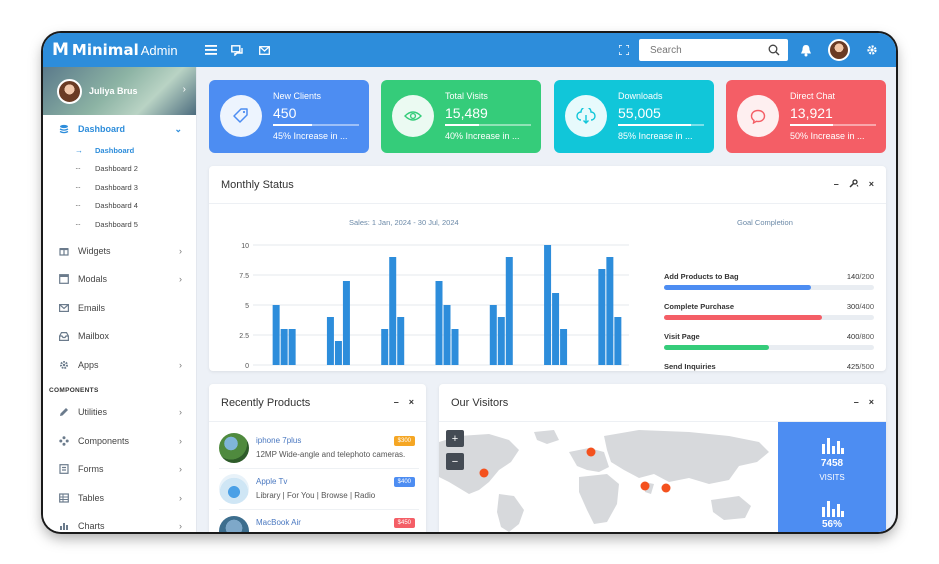 This screenshot has height=564, width=939. I want to click on panel-controls: – ×, so click(854, 184).